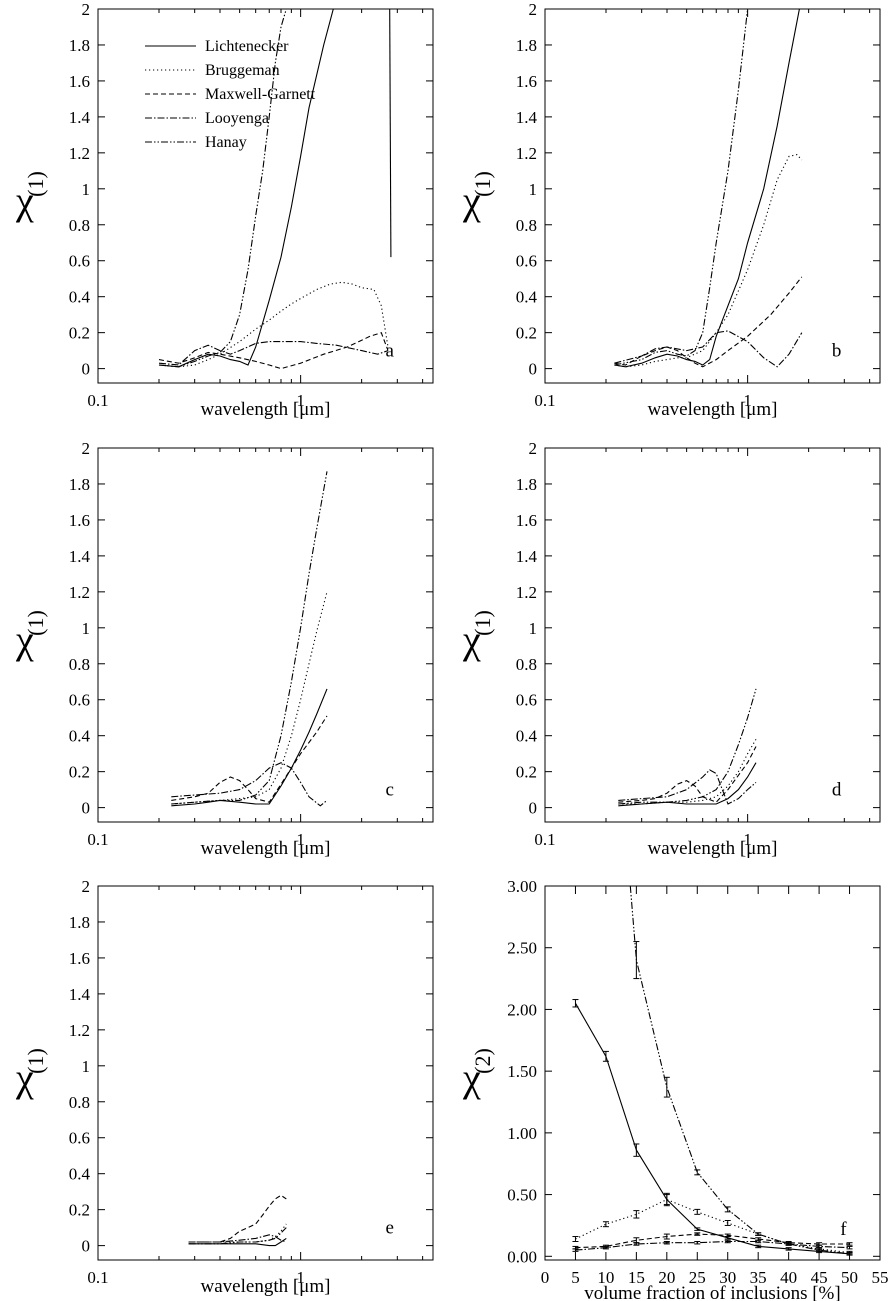 This screenshot has width=894, height=1301. Describe the element at coordinates (880, 1277) in the screenshot. I see `x-tick-label: 55` at that location.